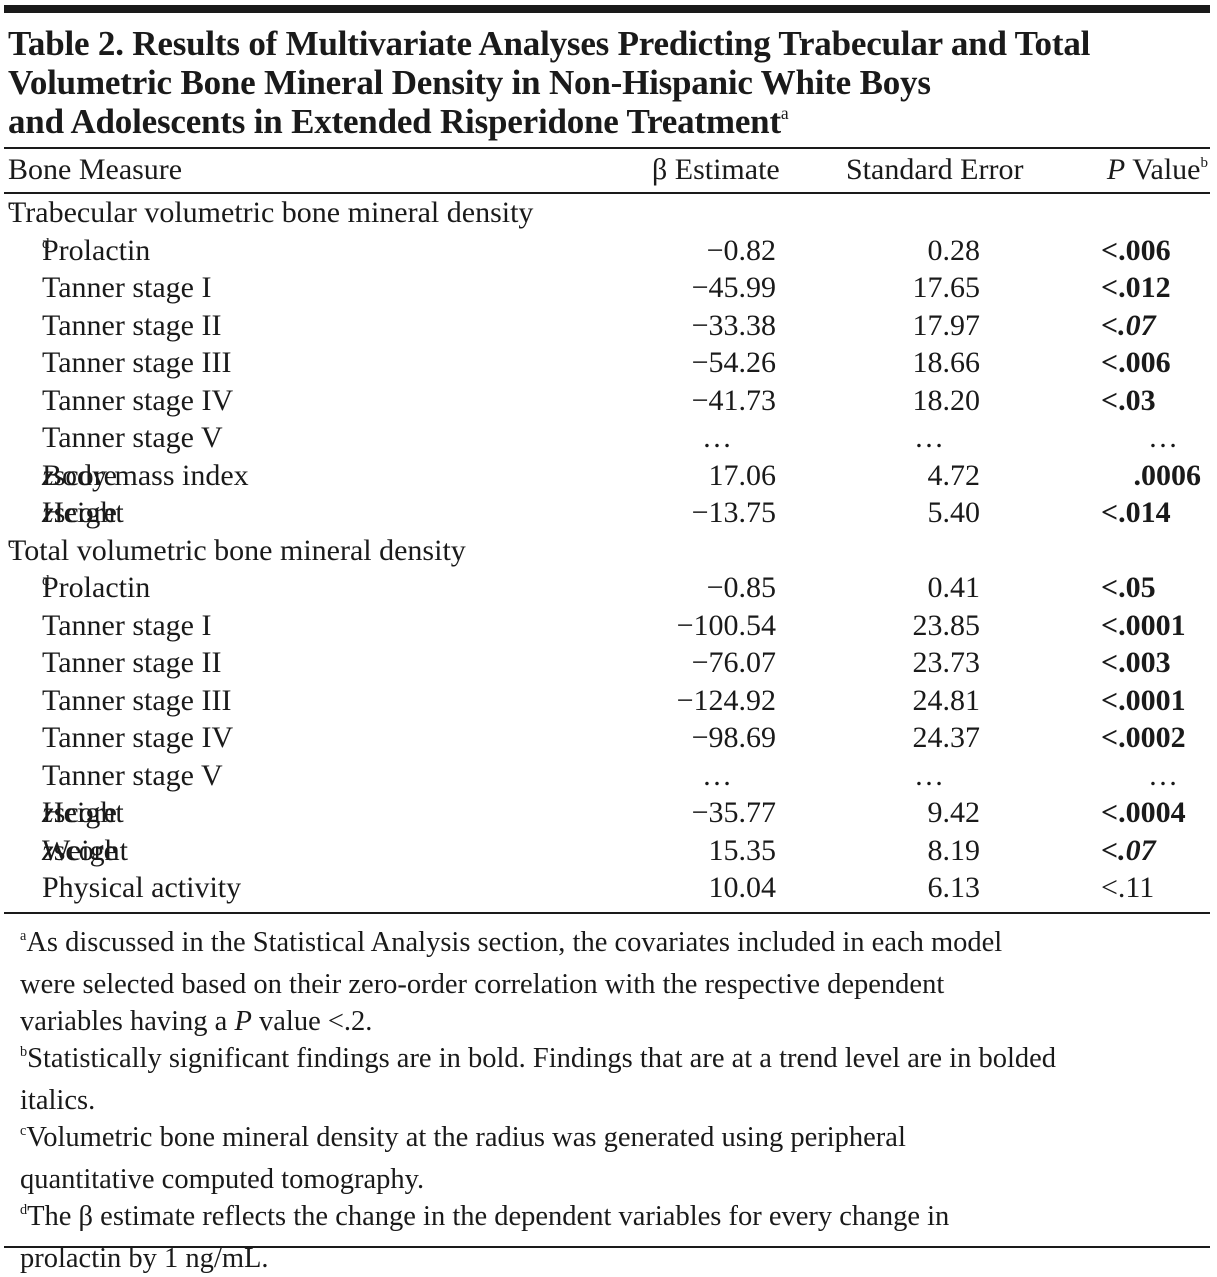  I want to click on footnote-mark: a, so click(23, 935).